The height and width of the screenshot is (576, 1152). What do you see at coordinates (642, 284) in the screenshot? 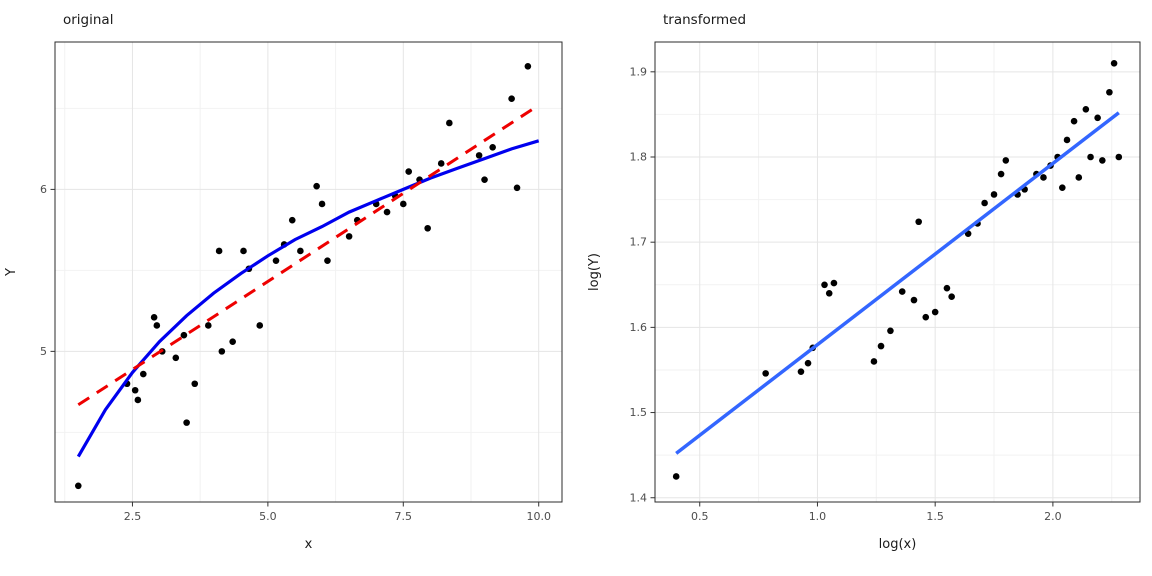
I see `y-axis: 1.4 1.5 1.6 1.7 1.8 1.9` at bounding box center [642, 284].